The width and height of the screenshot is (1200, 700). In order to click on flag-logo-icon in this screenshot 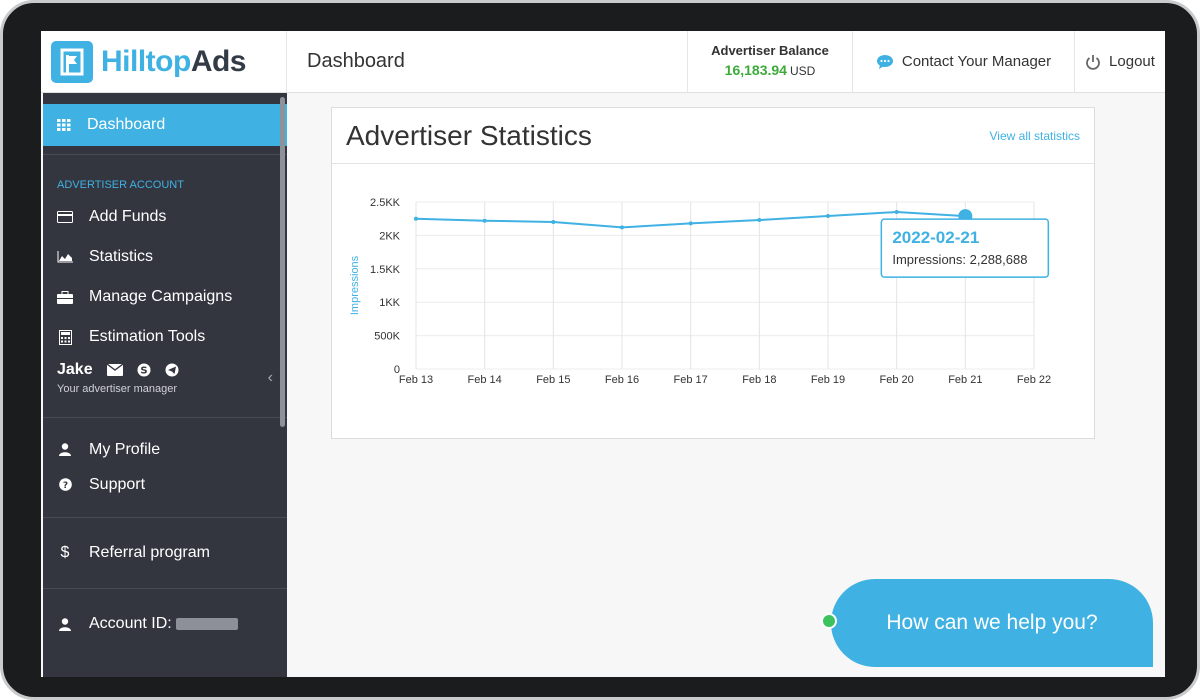, I will do `click(72, 62)`.